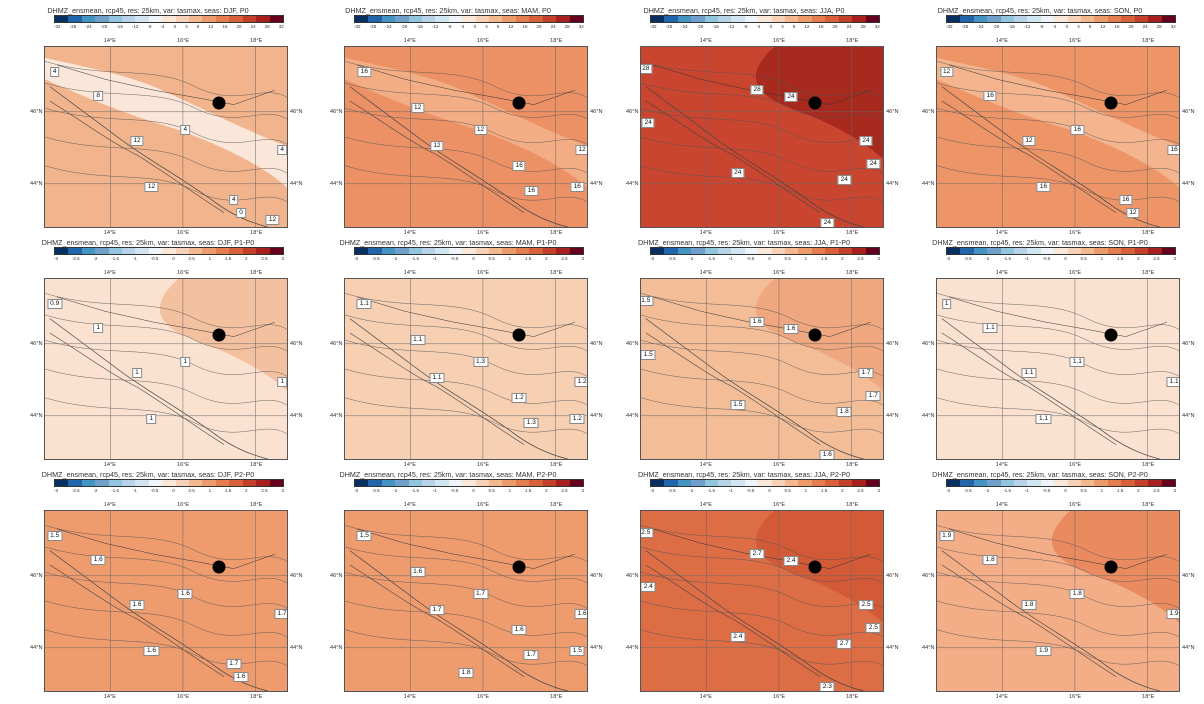  What do you see at coordinates (469, 26) in the screenshot?
I see `colorbar-ticks: -32 -28 -24 -20 -16 -12 -8 -4 0 4 8 12 16 20 24 28 32` at bounding box center [469, 26].